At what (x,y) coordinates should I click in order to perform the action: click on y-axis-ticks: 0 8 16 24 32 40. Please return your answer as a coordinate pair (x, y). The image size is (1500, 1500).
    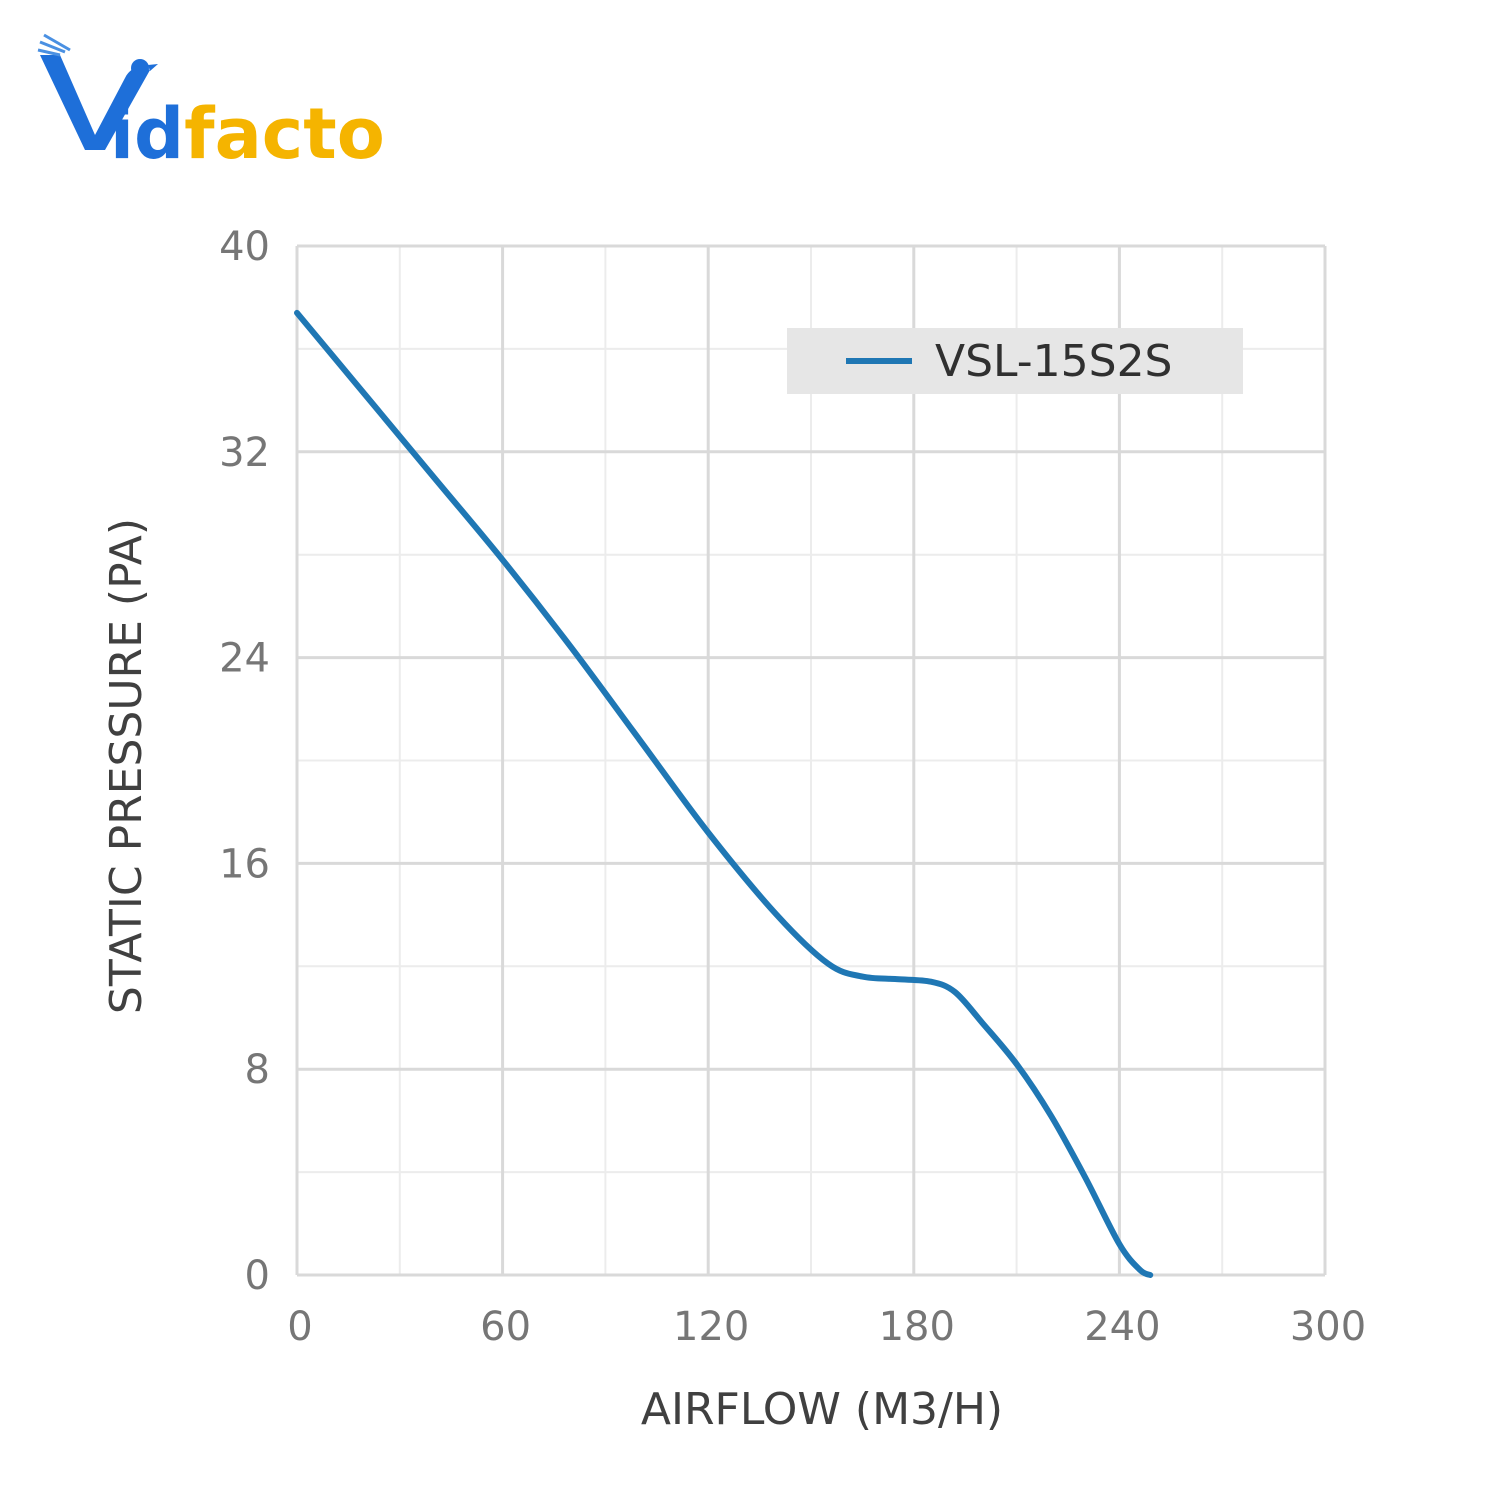
    Looking at the image, I should click on (244, 761).